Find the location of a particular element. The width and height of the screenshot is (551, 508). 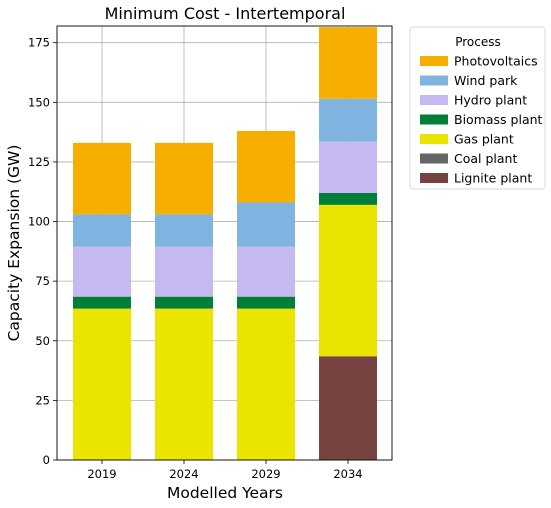

y-tick-label: 25 is located at coordinates (42, 400).